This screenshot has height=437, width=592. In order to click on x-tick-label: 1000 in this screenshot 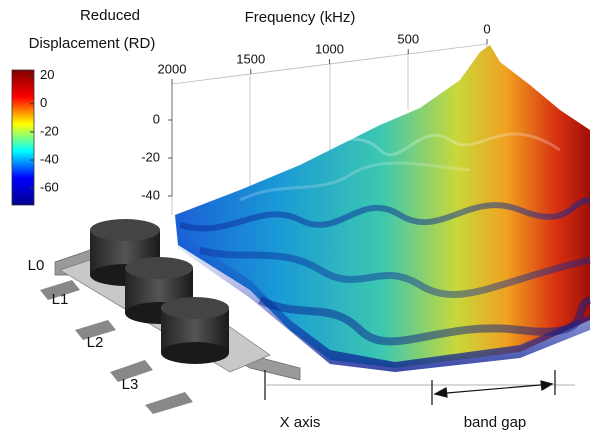, I will do `click(329, 48)`.